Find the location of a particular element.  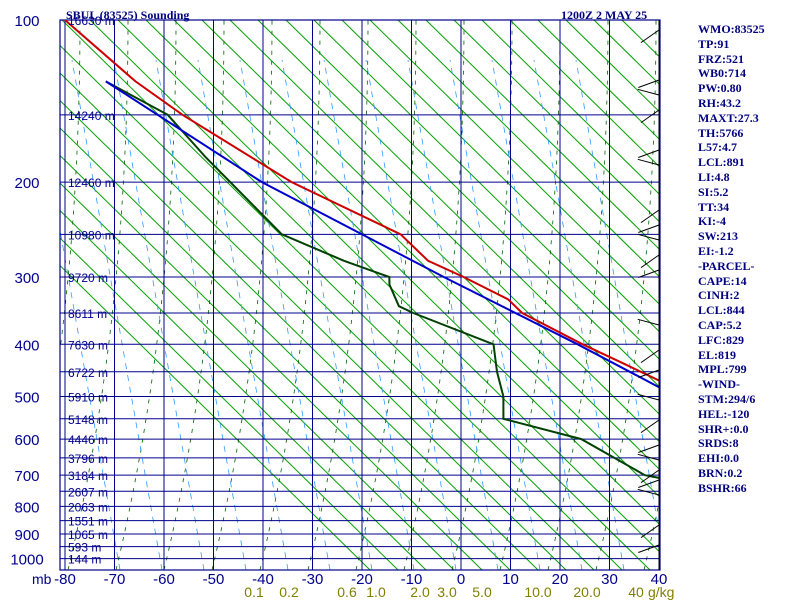

temperature-tick-label: -40 is located at coordinates (263, 579).